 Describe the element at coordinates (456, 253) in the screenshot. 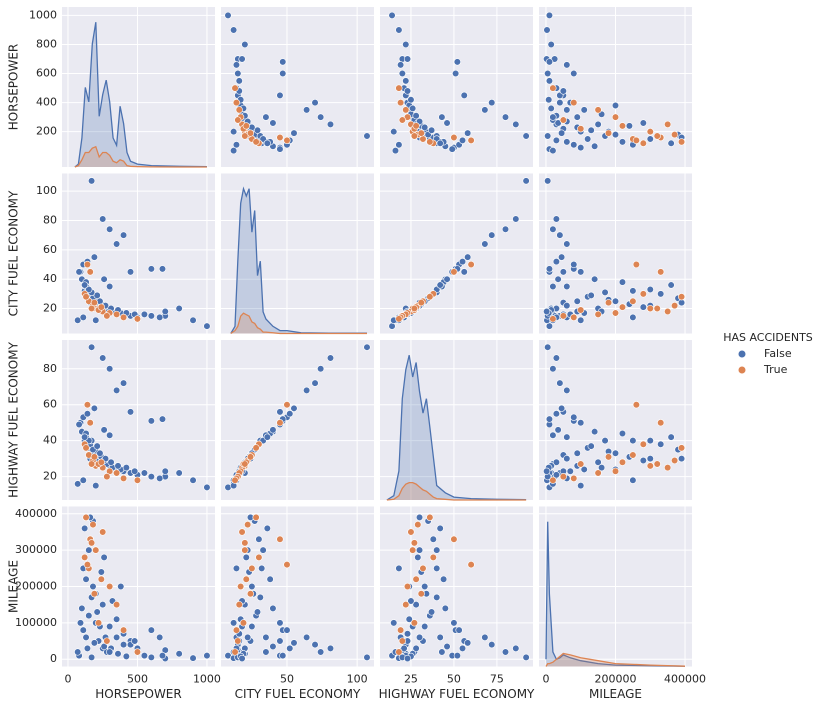

I see `panel-content` at that location.